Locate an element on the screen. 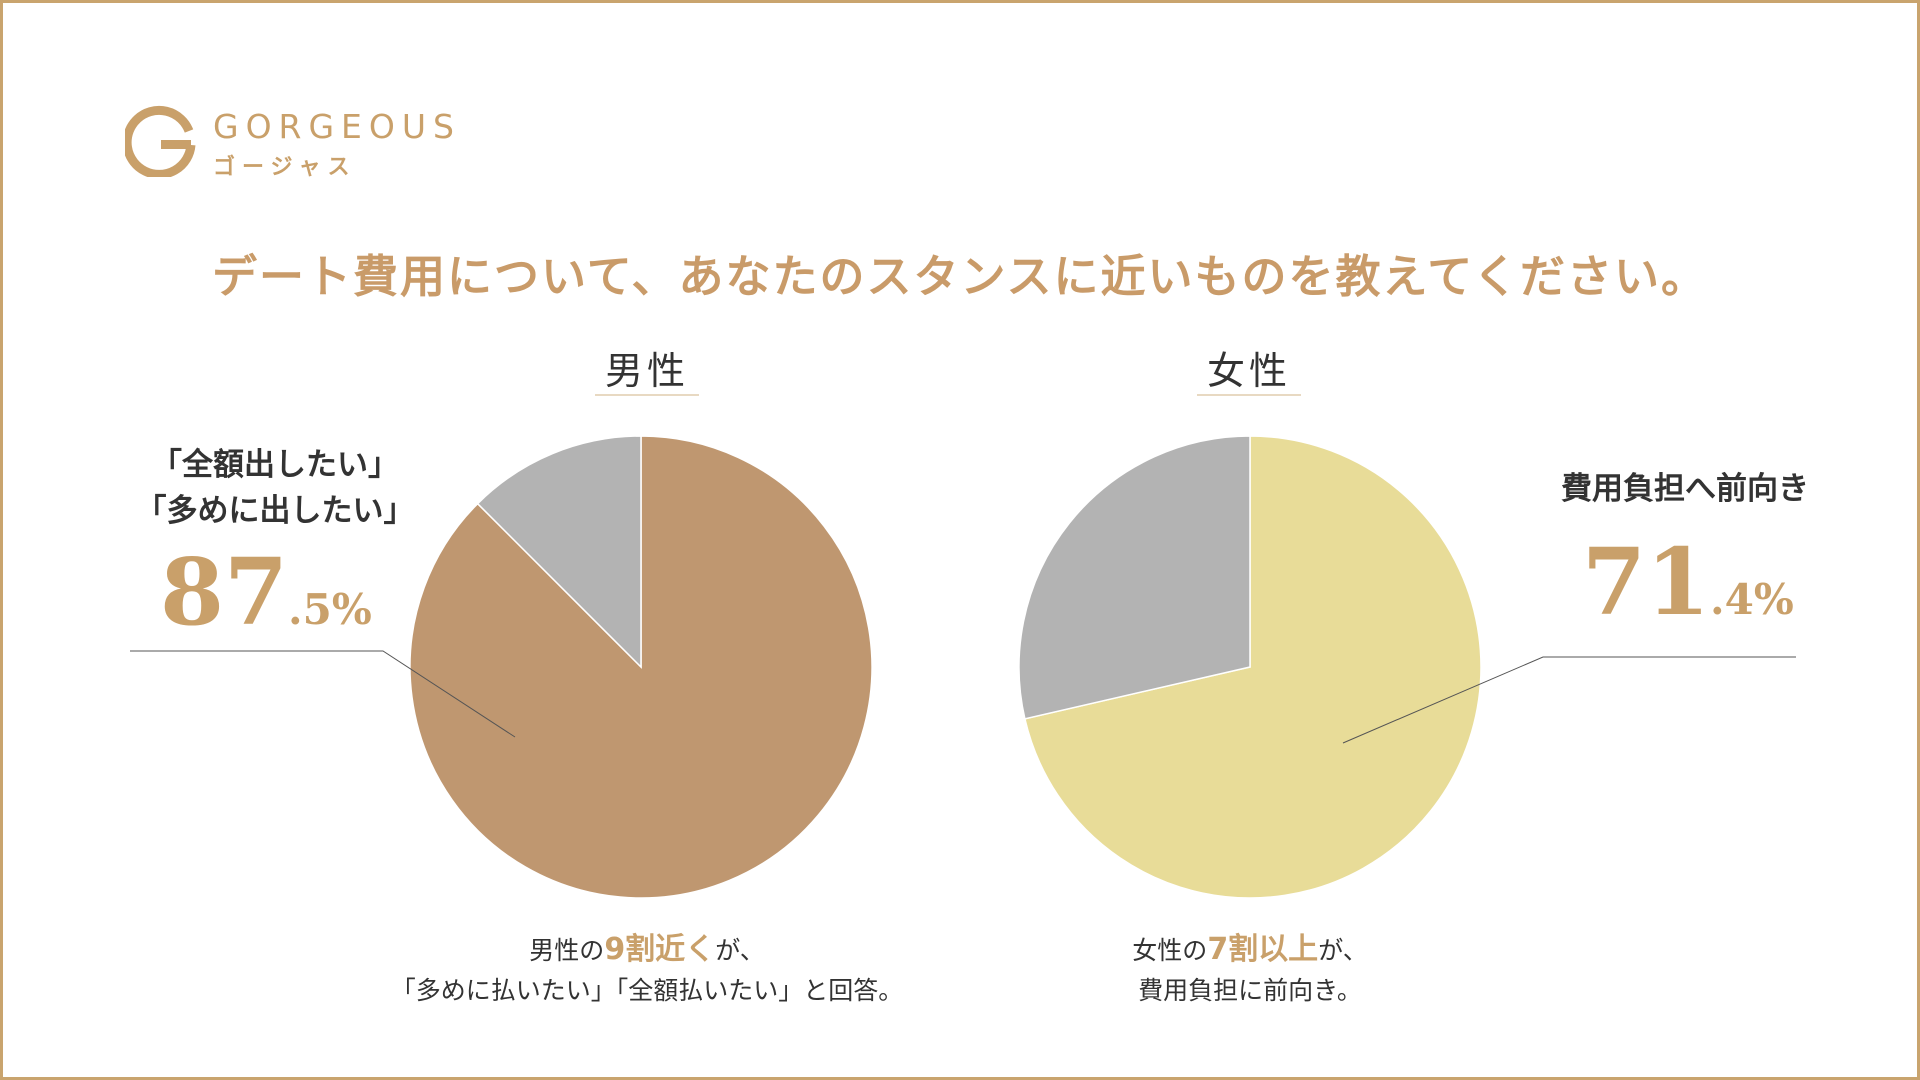 The image size is (1920, 1080). male-caption: 男性の9割近くが、 「多めに払いたい」「全額払いたい」と回答。 is located at coordinates (647, 970).